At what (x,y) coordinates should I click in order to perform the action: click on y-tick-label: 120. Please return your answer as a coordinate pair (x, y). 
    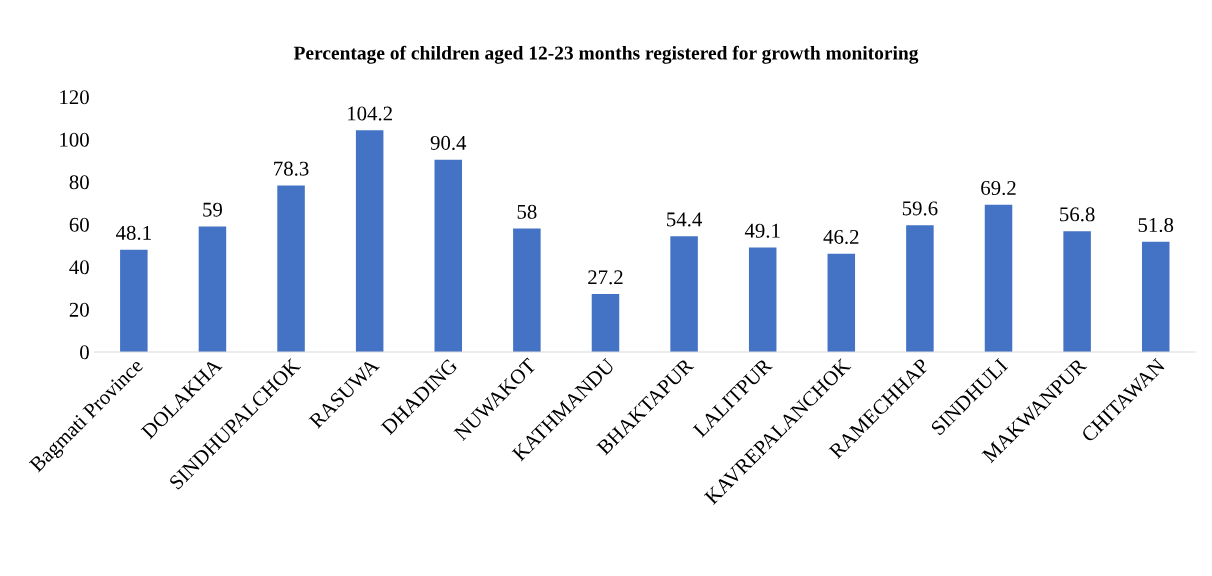
    Looking at the image, I should click on (74, 97).